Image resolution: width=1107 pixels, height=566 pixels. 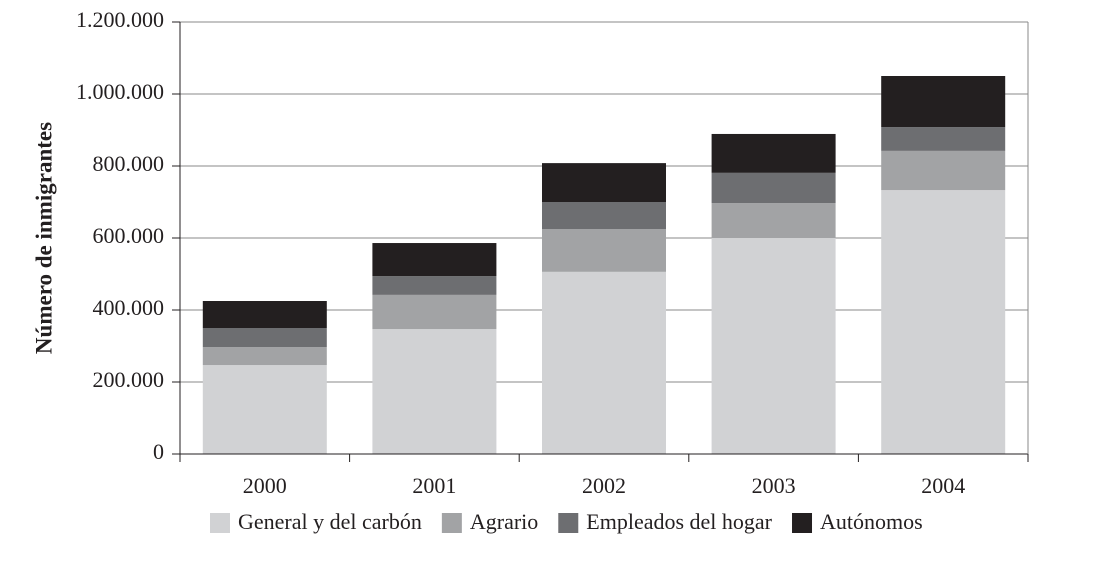 What do you see at coordinates (943, 485) in the screenshot?
I see `x-tick-label: 2004` at bounding box center [943, 485].